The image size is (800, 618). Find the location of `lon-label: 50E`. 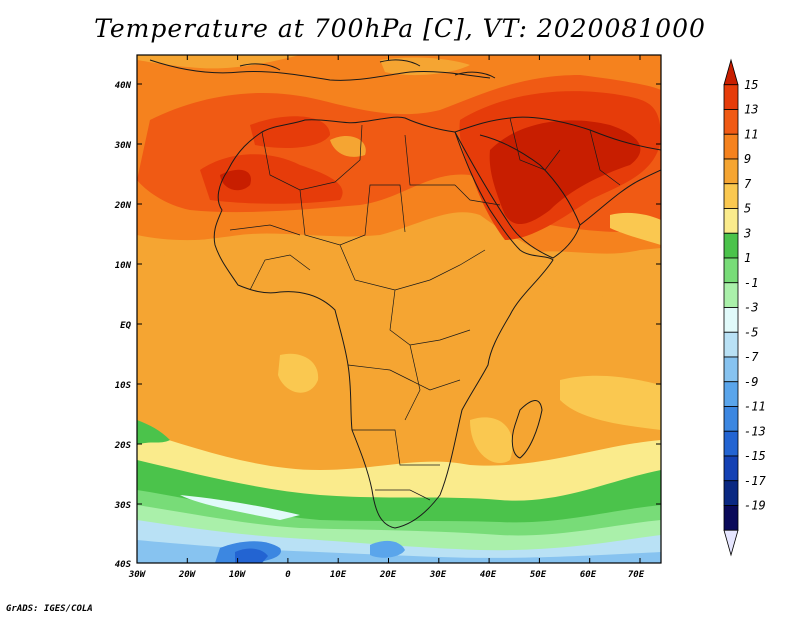

lon-label: 50E is located at coordinates (538, 575).